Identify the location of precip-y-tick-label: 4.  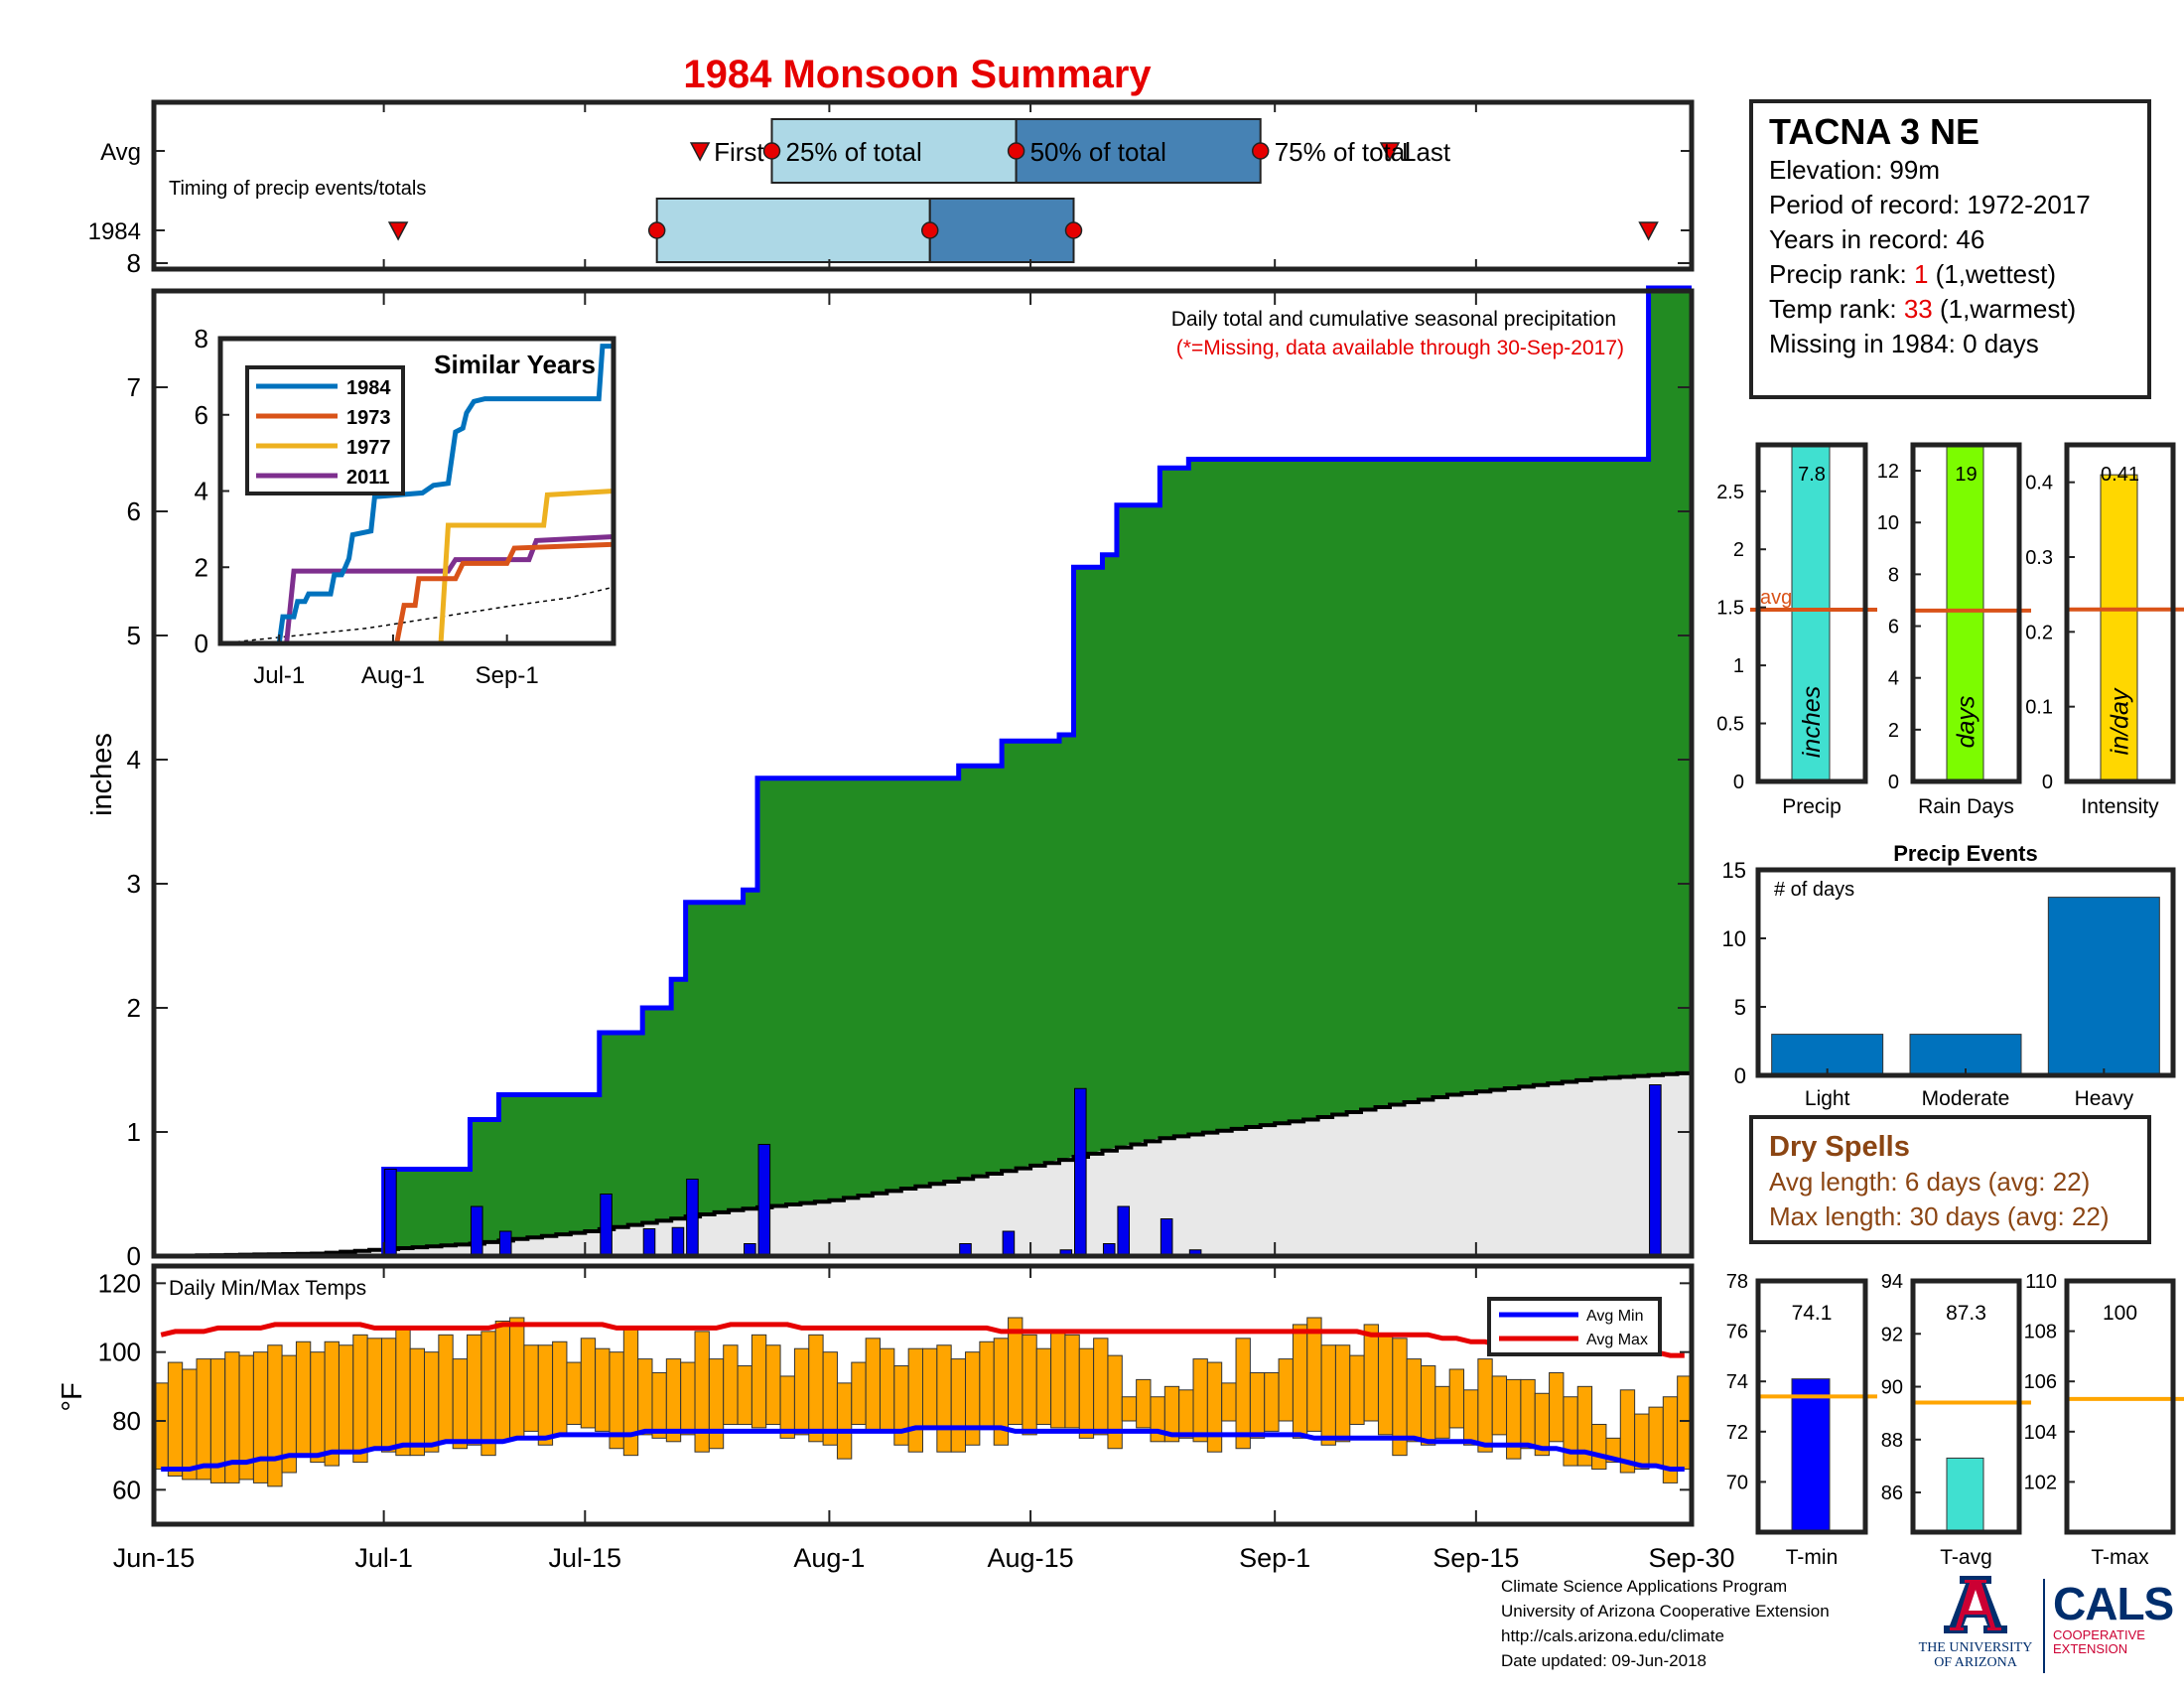
(134, 760).